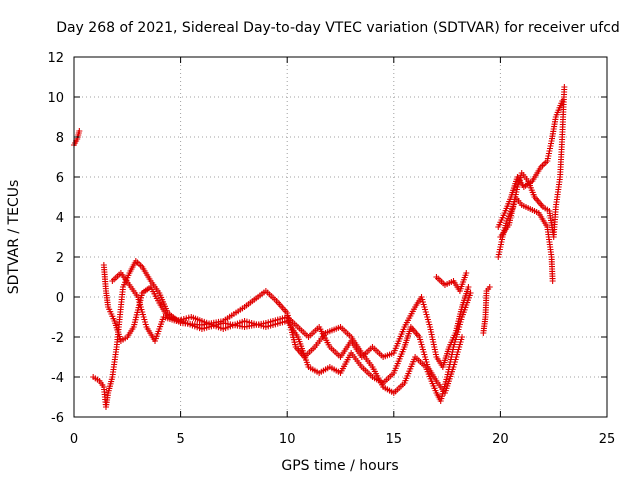 The image size is (640, 480). Describe the element at coordinates (526, 239) in the screenshot. I see `series-seg-i` at that location.